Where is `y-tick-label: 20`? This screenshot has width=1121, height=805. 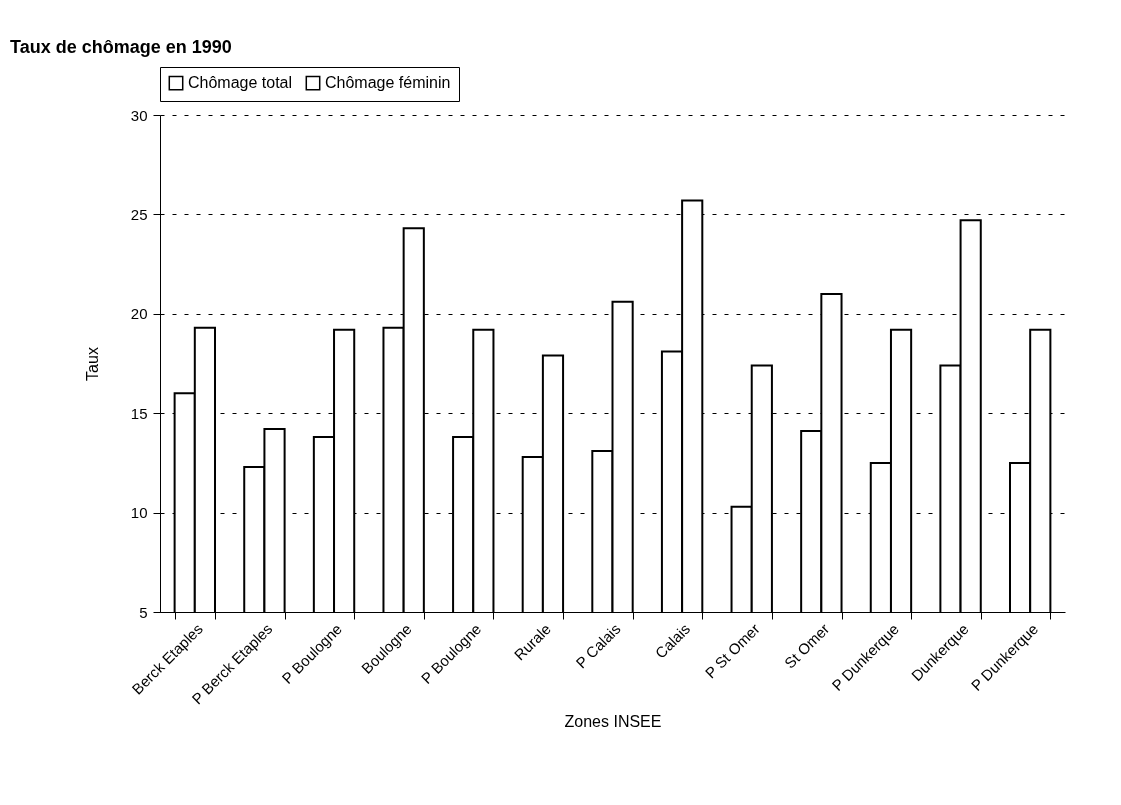
y-tick-label: 20 is located at coordinates (139, 314).